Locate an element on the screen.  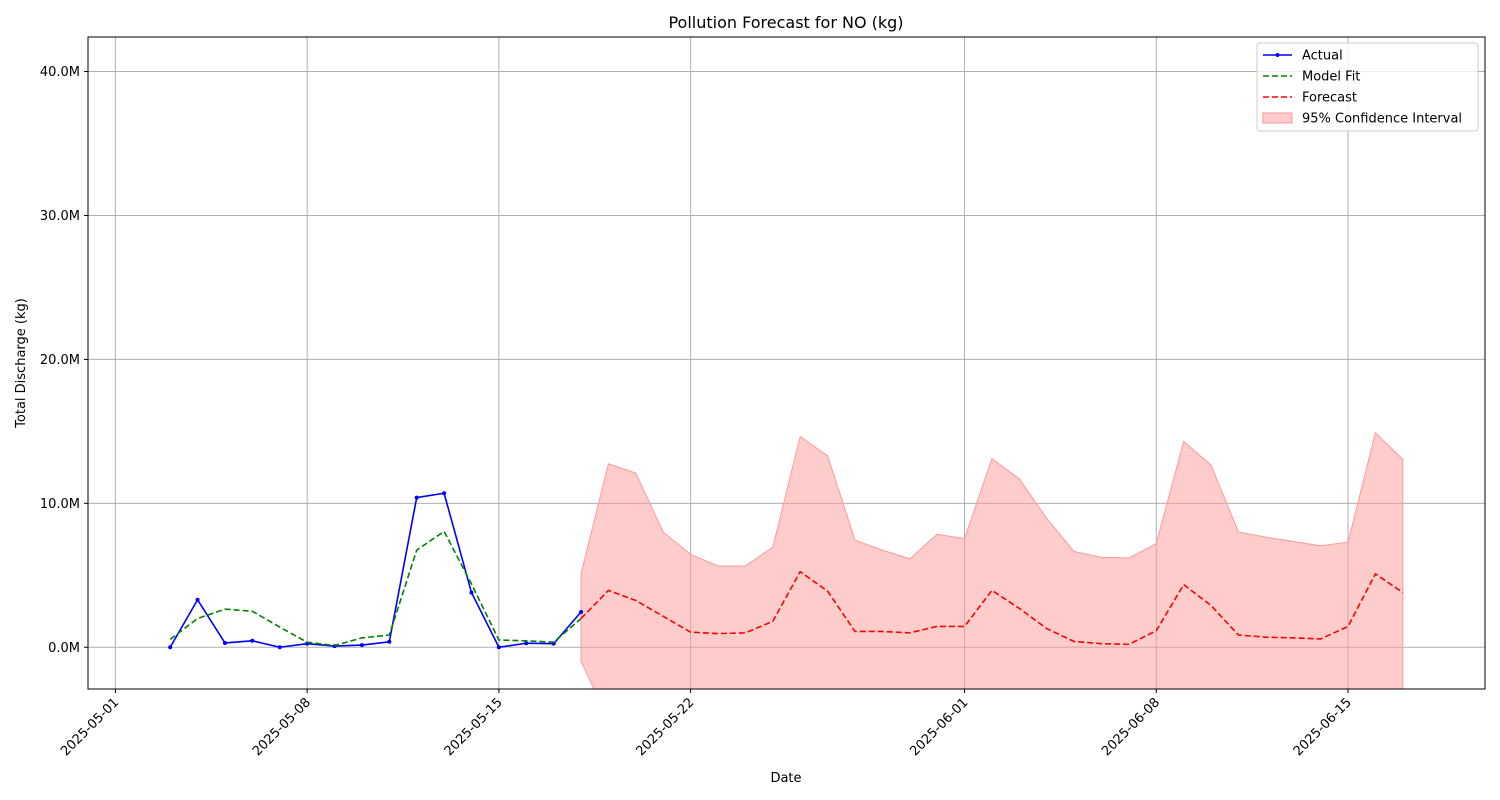
y-tick-label: 0.0M is located at coordinates (64, 648).